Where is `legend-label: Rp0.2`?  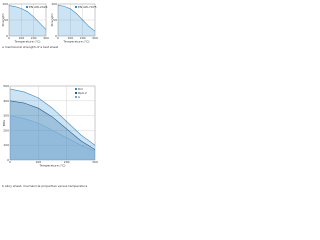
legend-label: Rp0.2 is located at coordinates (82, 93).